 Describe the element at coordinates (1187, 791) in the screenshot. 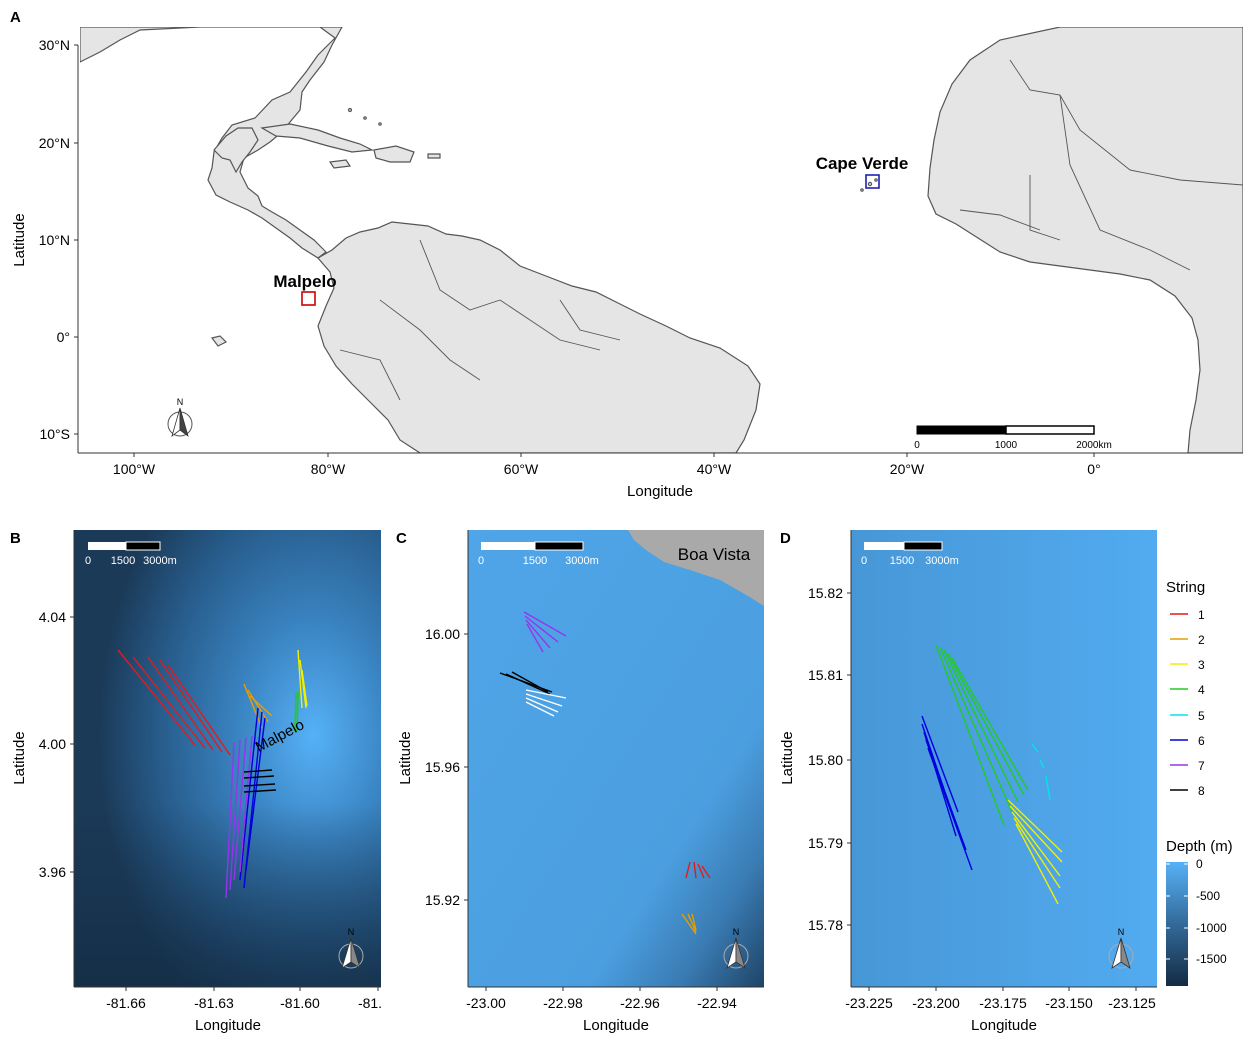

I see `legend-item: 8` at that location.